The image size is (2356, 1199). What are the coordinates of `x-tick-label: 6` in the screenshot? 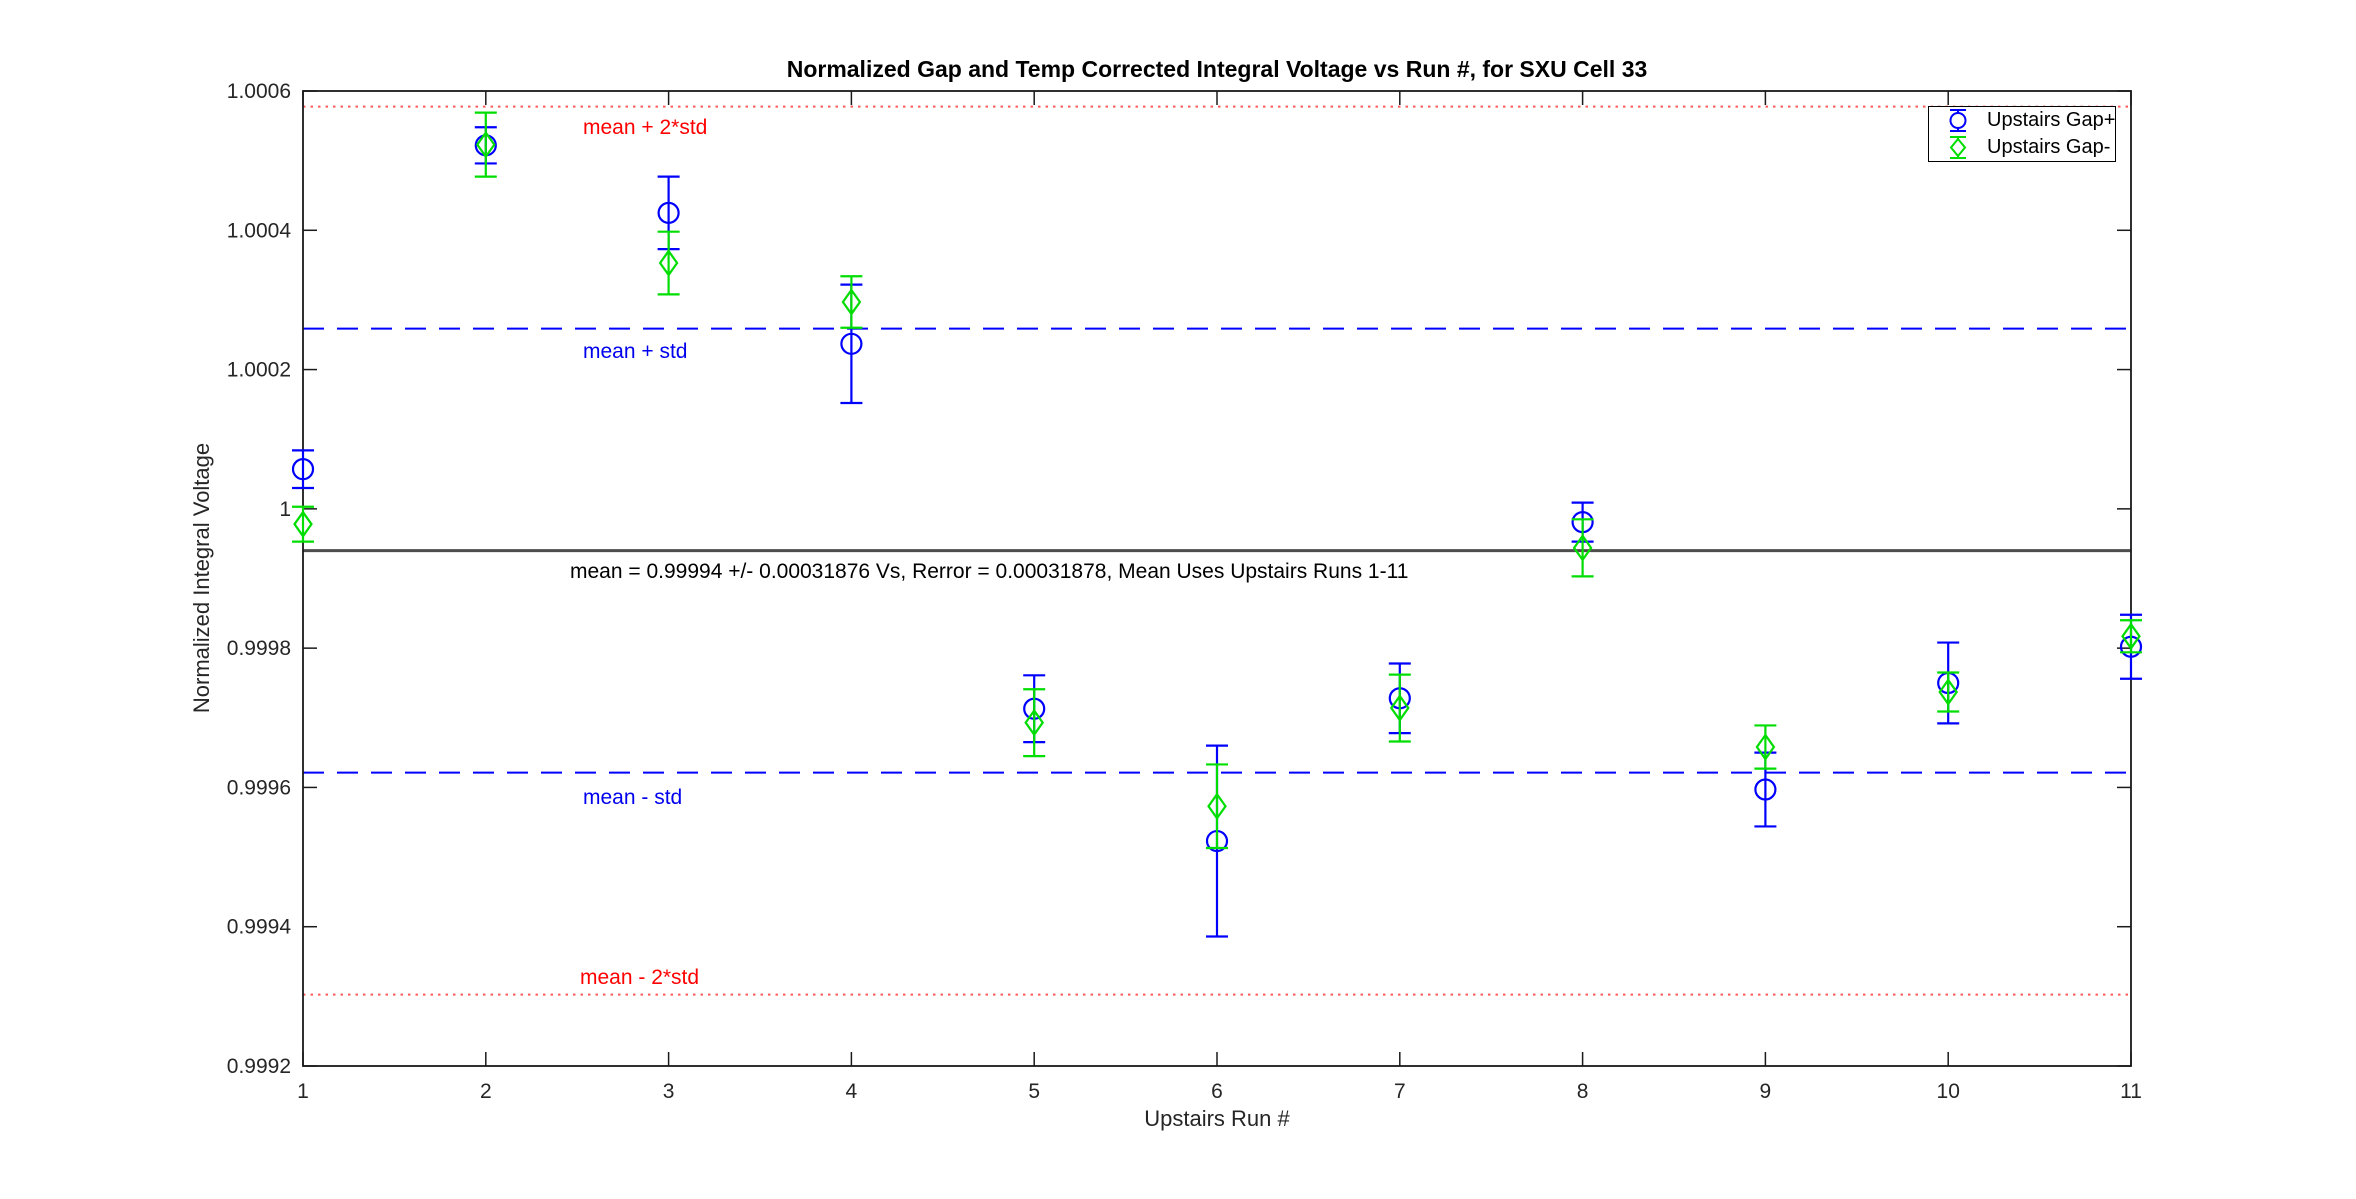 It's located at (1217, 1091).